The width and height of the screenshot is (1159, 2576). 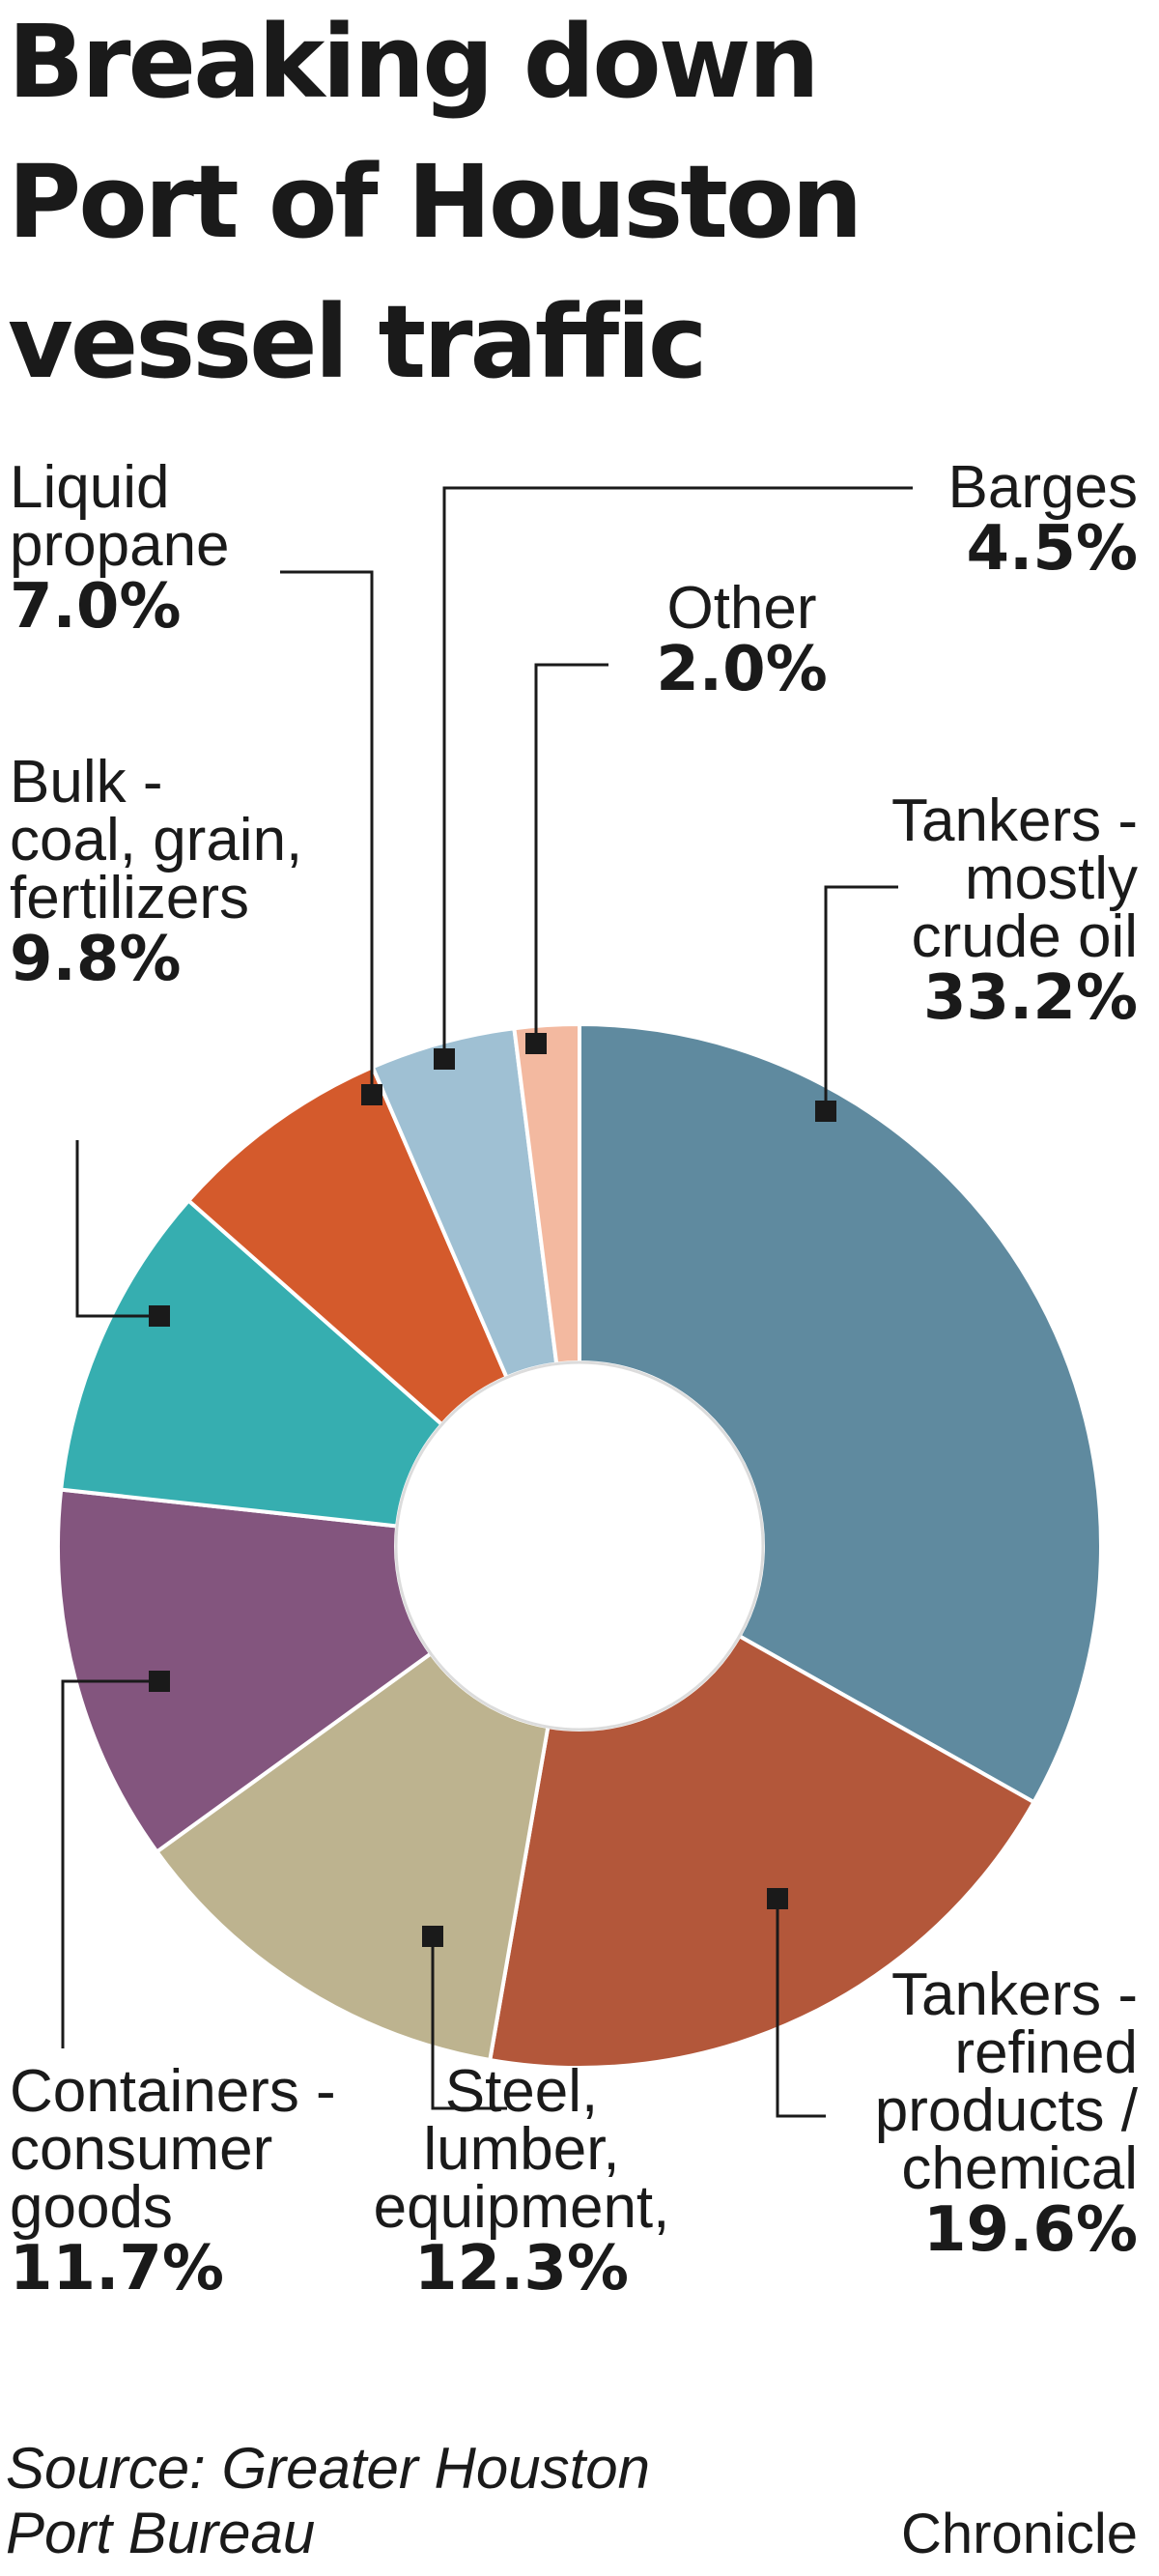 I want to click on source-line-1: Source: Greater Houston, so click(x=328, y=2469).